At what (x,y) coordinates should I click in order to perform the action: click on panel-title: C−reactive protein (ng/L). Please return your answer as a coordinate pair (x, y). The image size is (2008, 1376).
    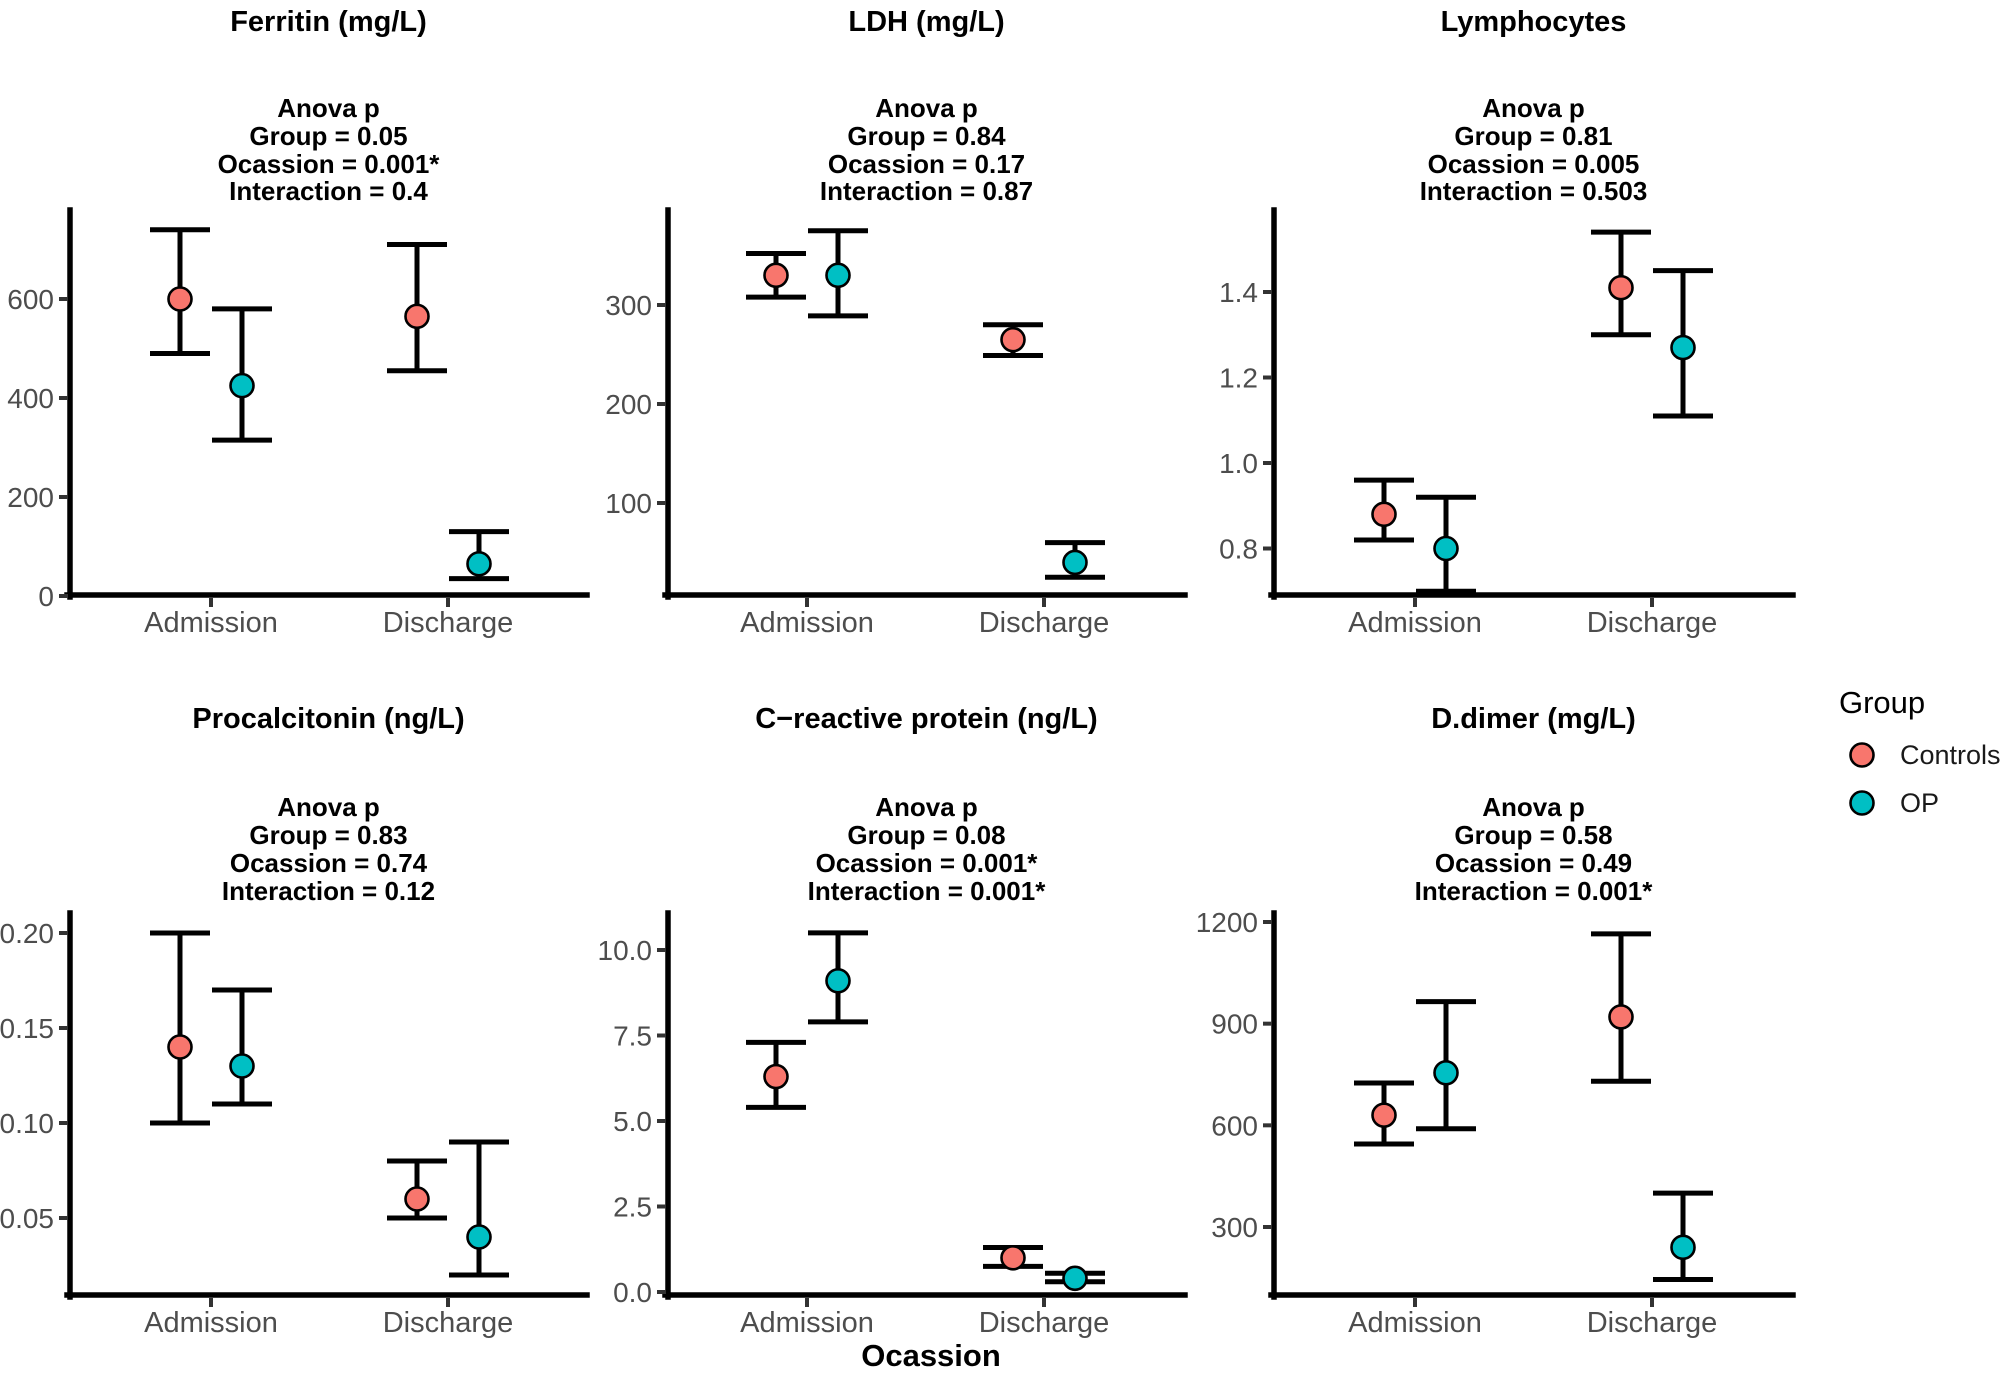
    Looking at the image, I should click on (926, 719).